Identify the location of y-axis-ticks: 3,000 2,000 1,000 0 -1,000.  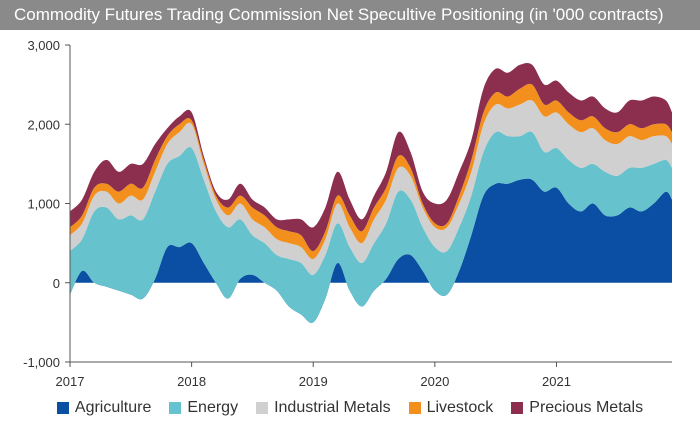
(46, 204).